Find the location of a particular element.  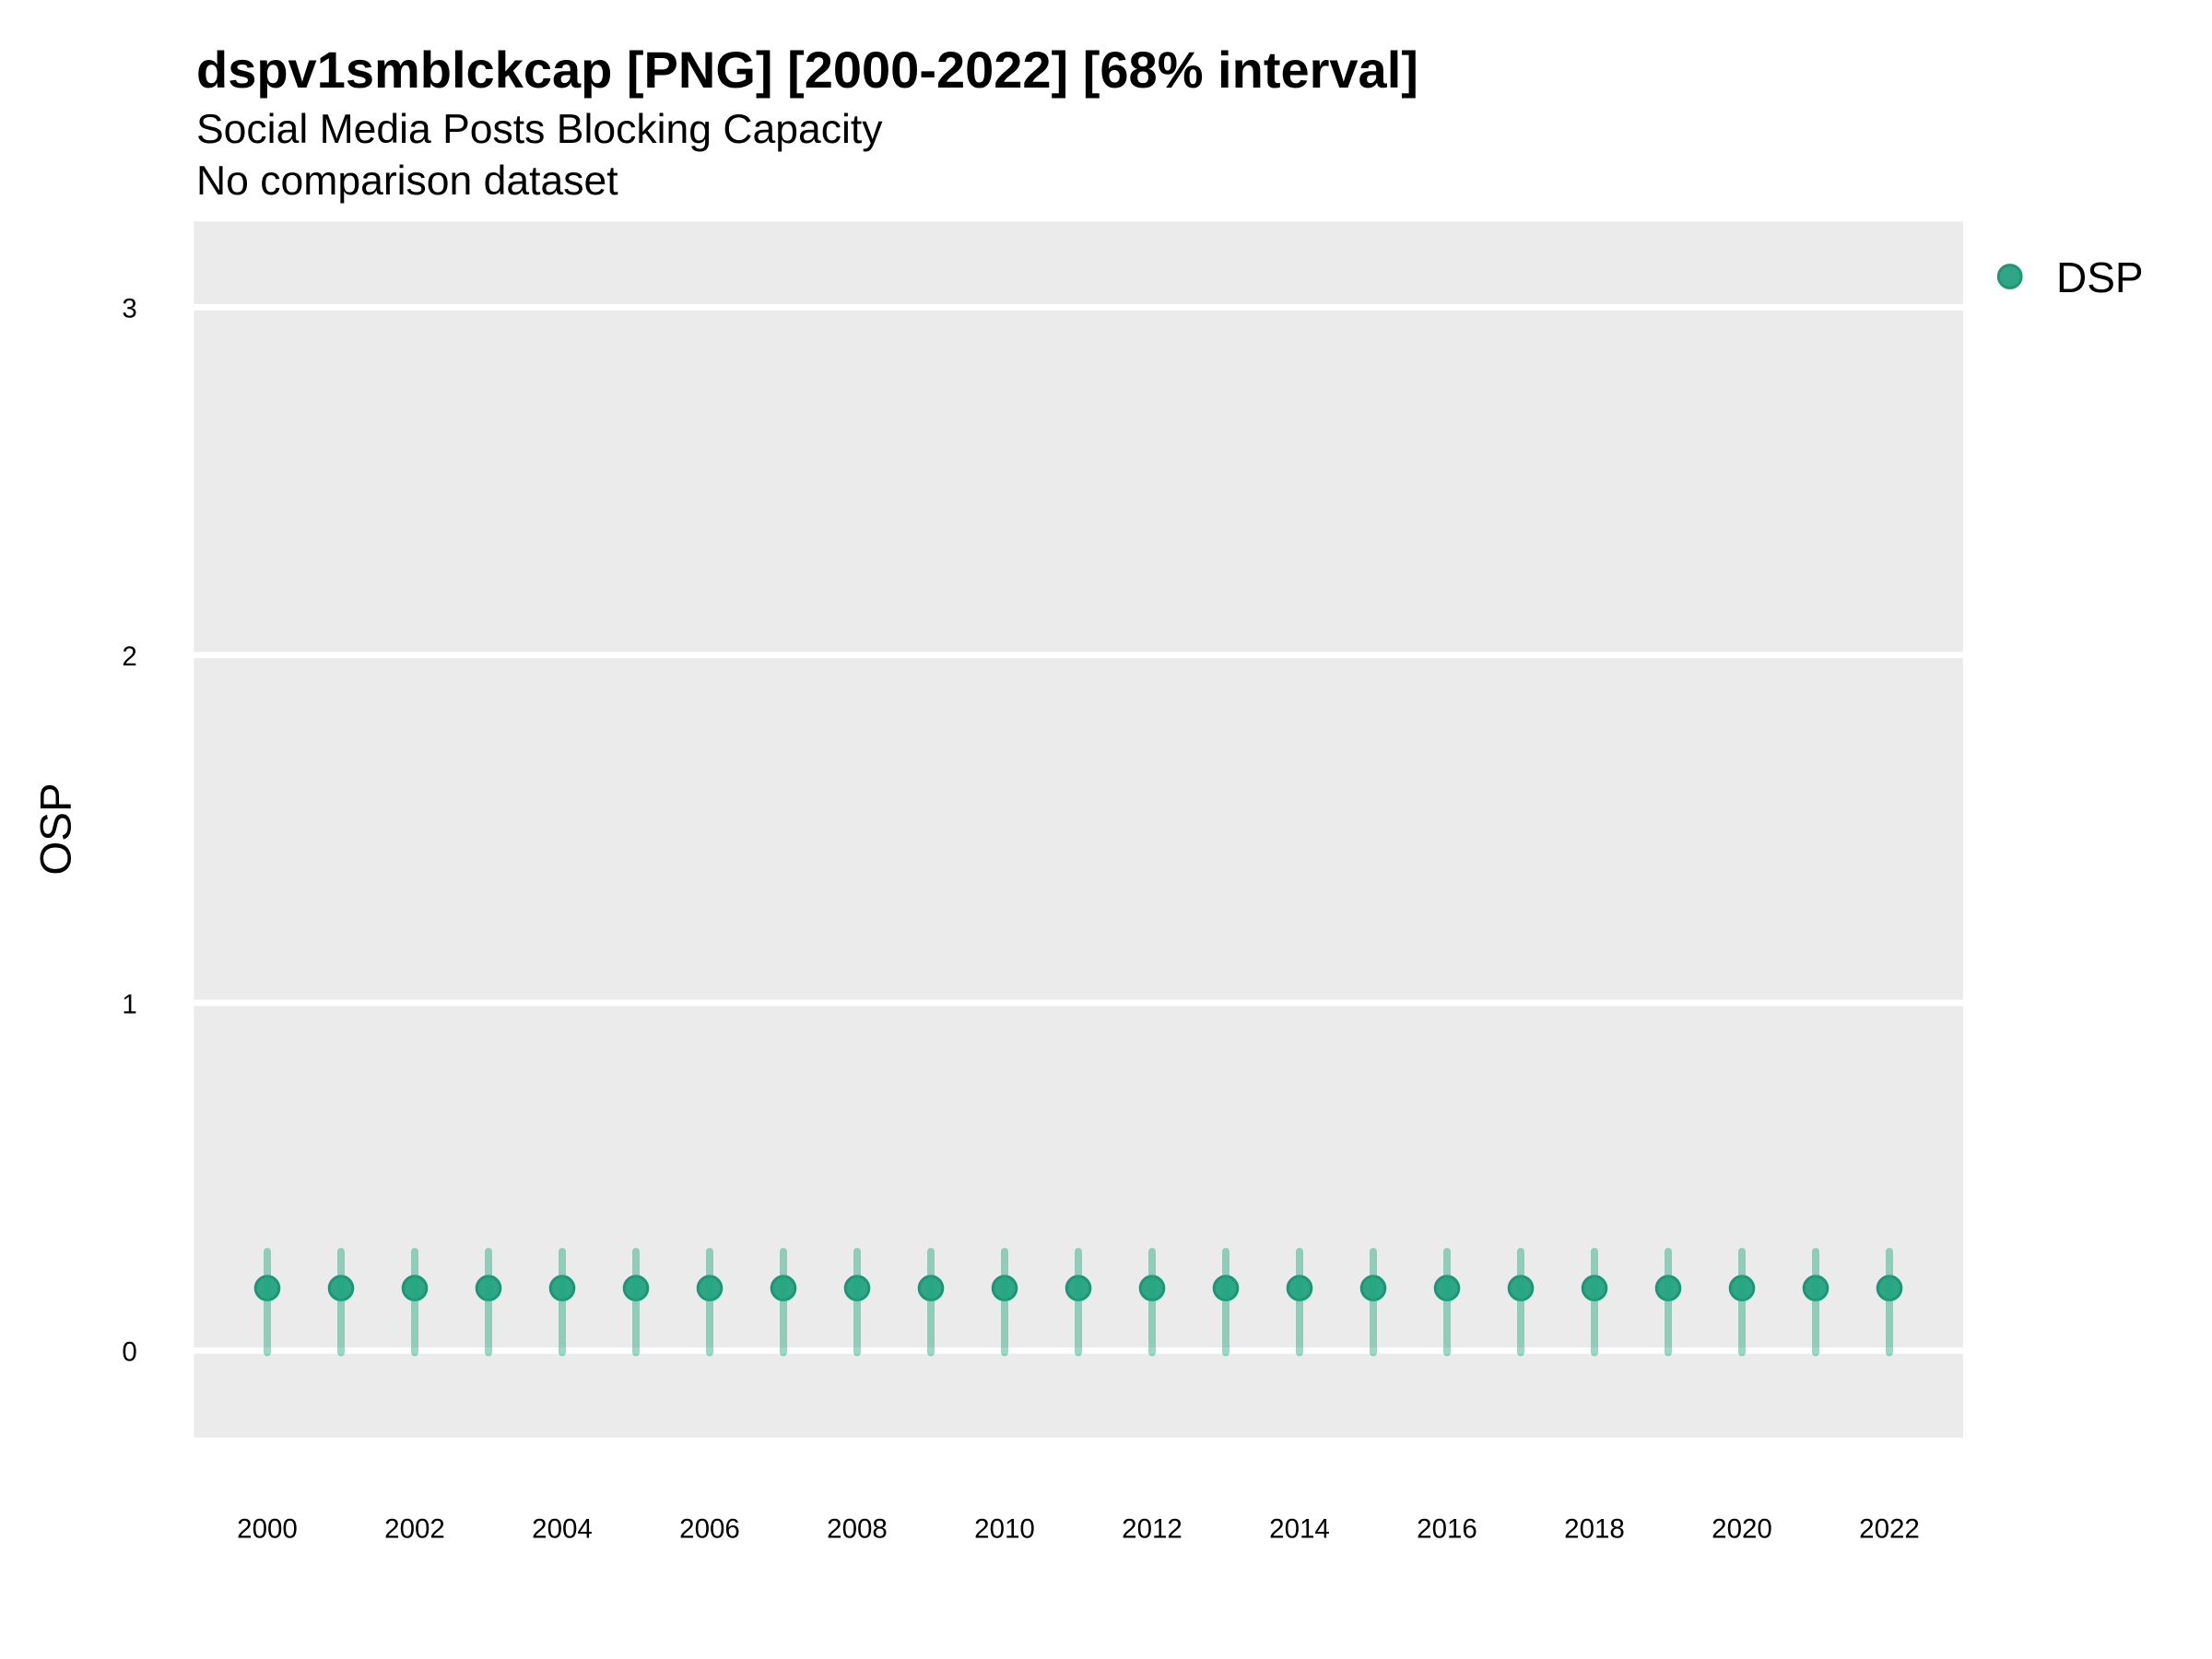

svg-text: 2006 is located at coordinates (709, 1529).